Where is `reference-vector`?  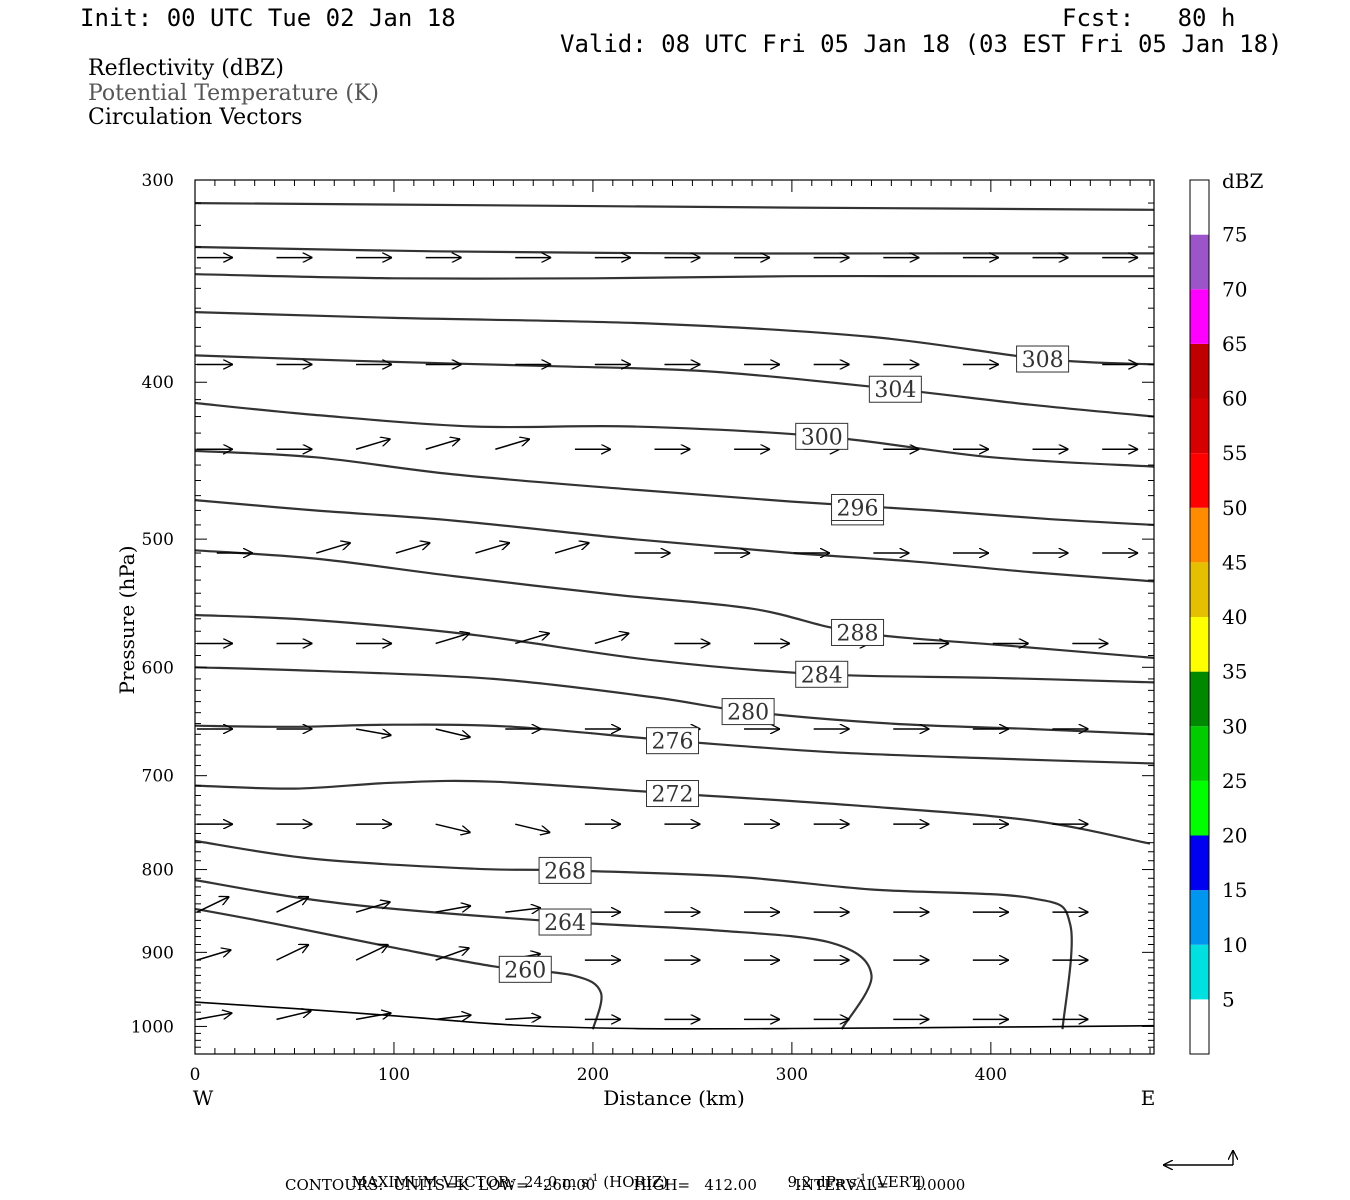 reference-vector is located at coordinates (1198, 1157).